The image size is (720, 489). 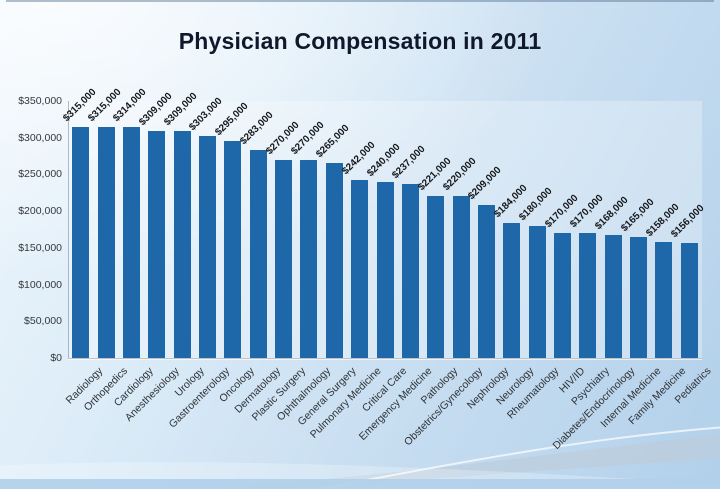 I want to click on y-tick-label: $350,000, so click(x=40, y=101).